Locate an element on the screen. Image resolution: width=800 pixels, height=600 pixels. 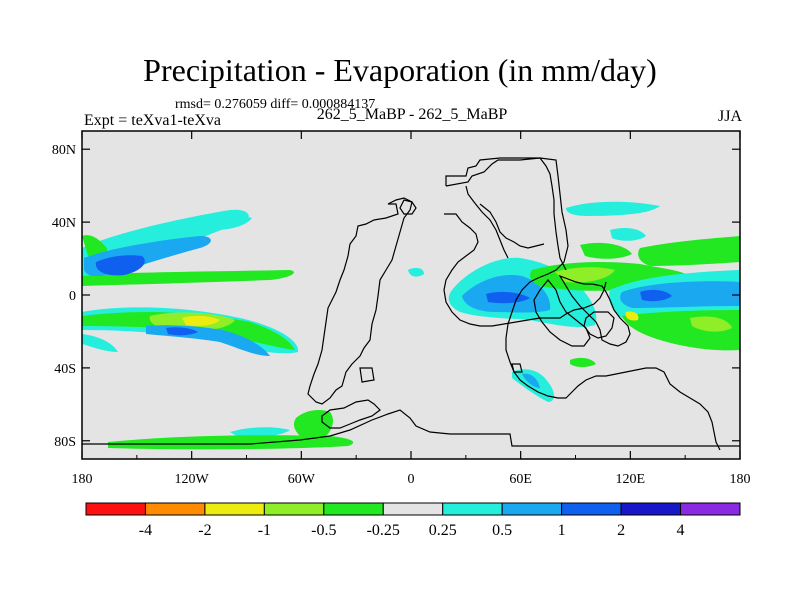
contour-africa-small is located at coordinates (416, 272).